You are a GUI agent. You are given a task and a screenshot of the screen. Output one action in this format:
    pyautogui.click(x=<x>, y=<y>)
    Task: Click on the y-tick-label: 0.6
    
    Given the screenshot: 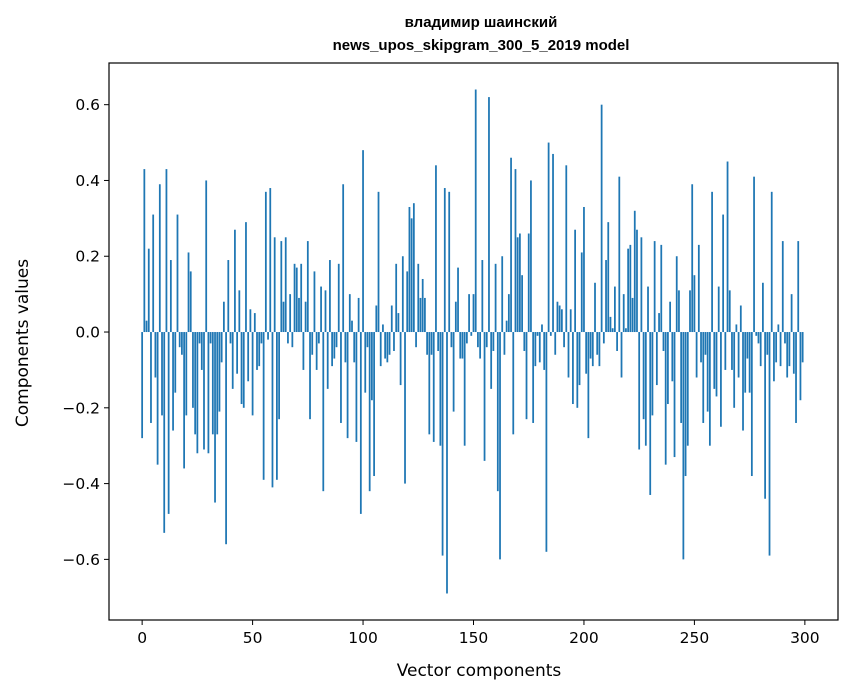 What is the action you would take?
    pyautogui.click(x=87, y=105)
    